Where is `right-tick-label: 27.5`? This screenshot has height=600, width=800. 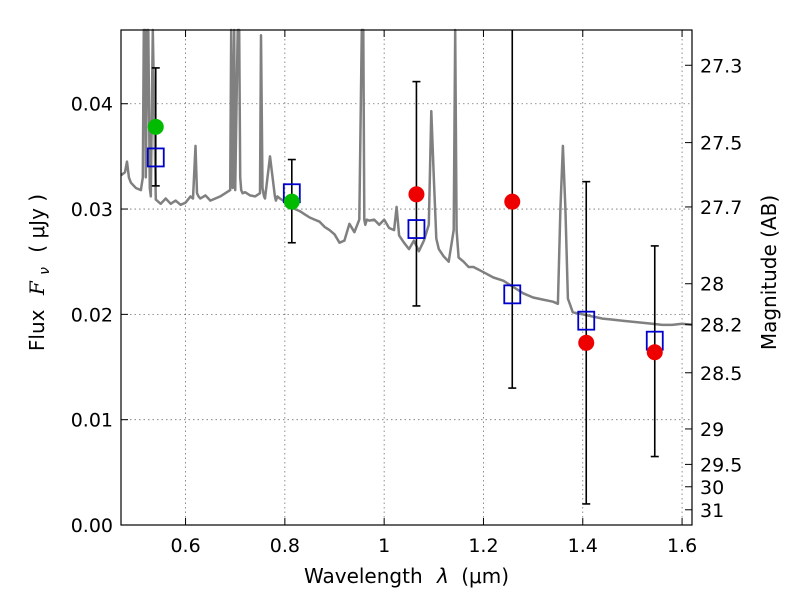 right-tick-label: 27.5 is located at coordinates (721, 144).